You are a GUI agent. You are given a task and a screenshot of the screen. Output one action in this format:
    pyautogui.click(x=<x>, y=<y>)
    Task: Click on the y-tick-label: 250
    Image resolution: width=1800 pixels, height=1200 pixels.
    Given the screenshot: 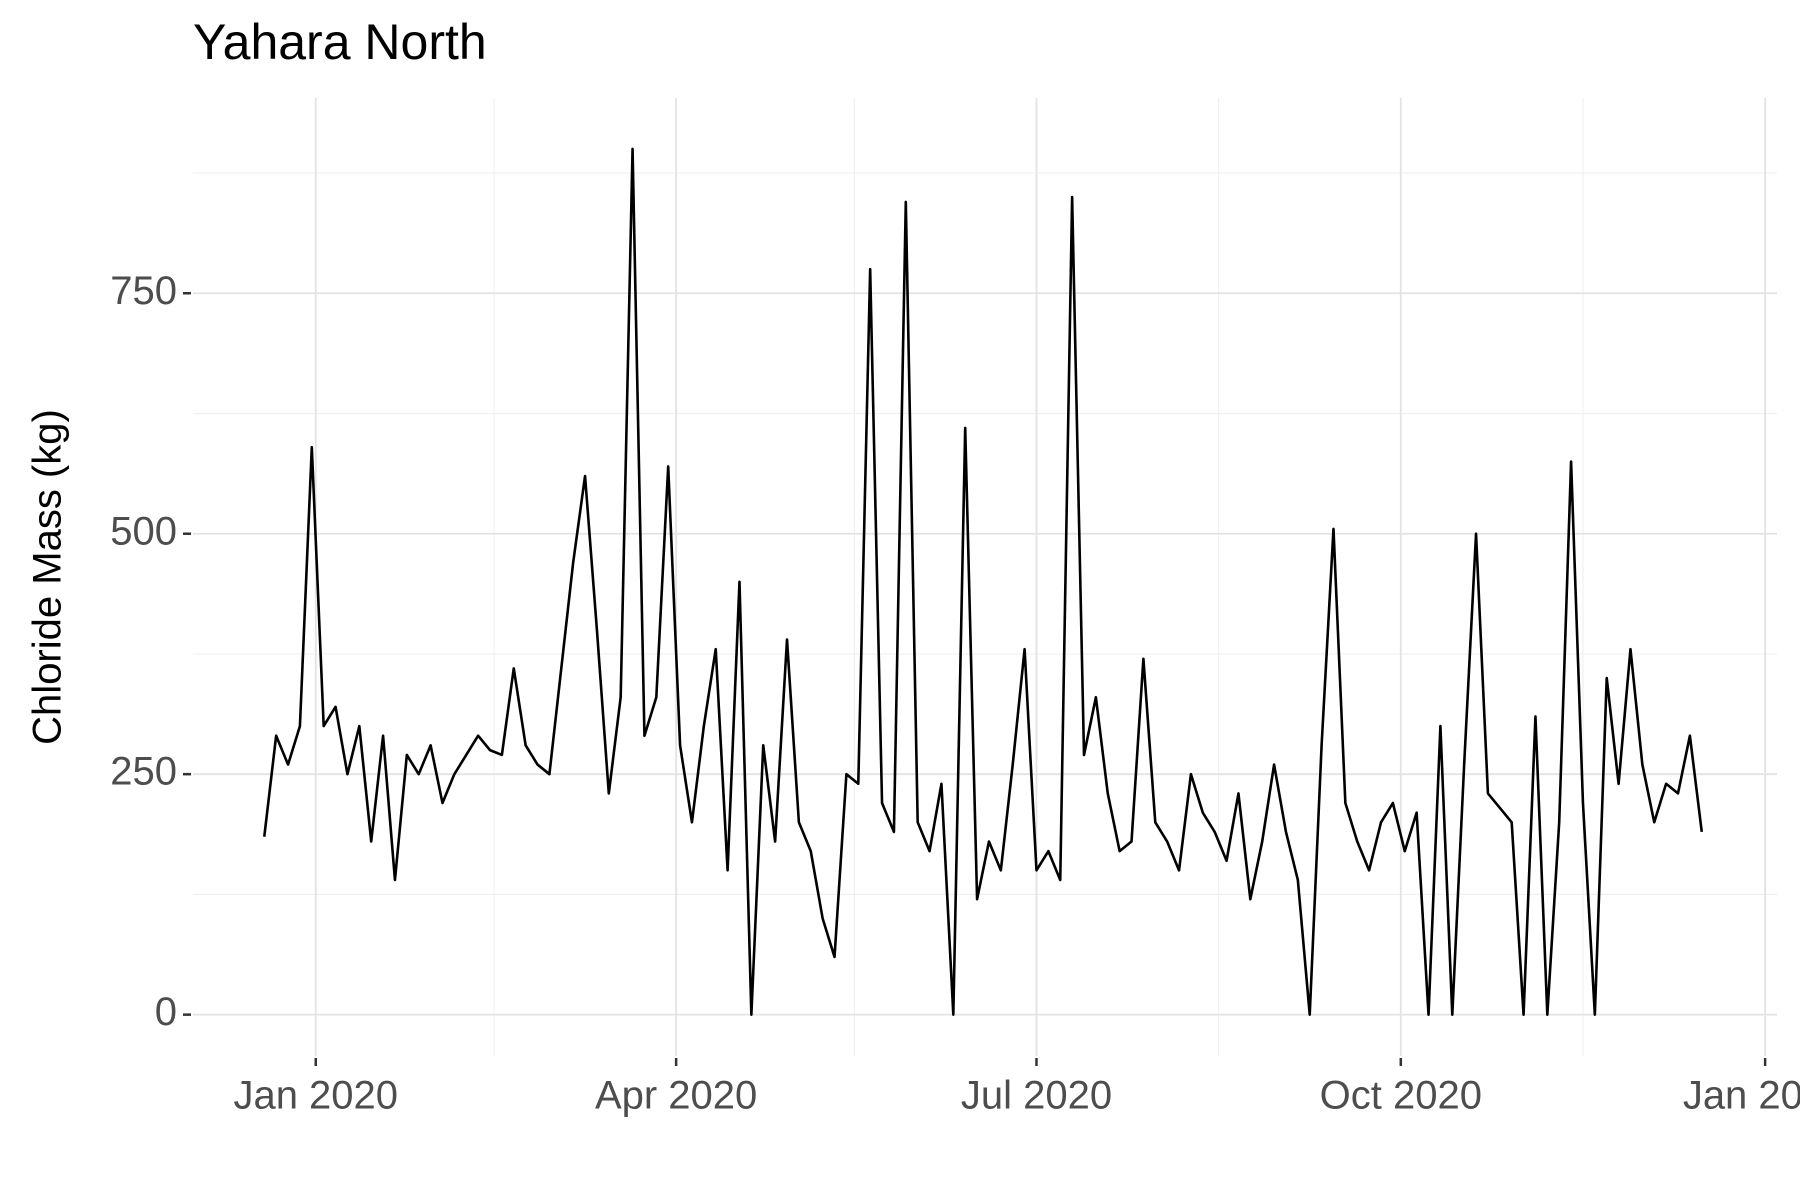 What is the action you would take?
    pyautogui.click(x=143, y=772)
    